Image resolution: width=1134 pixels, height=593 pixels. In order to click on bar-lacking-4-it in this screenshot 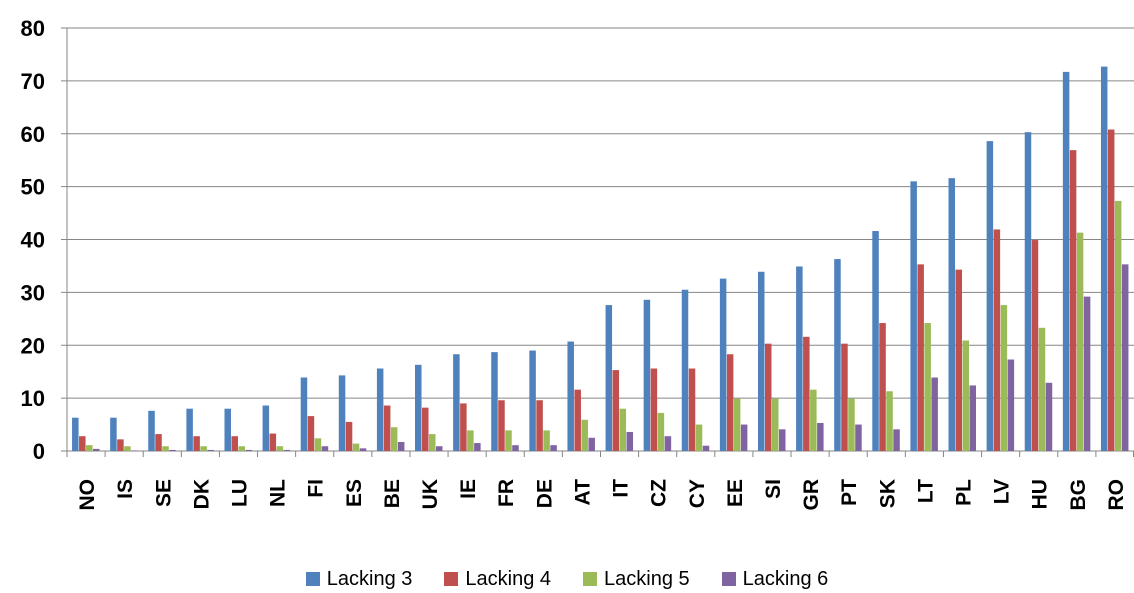, I will do `click(616, 410)`.